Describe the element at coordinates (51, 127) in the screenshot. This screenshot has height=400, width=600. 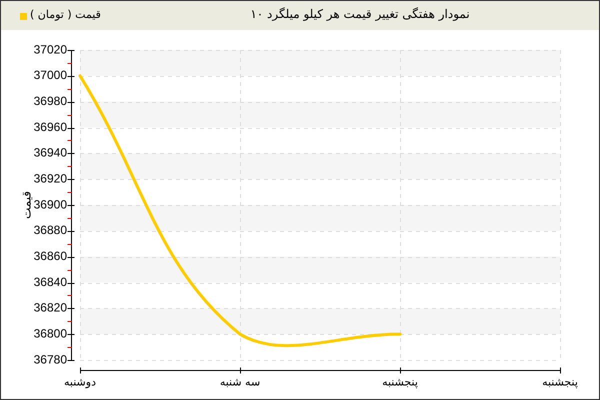
I see `y-tick-label: 36960` at that location.